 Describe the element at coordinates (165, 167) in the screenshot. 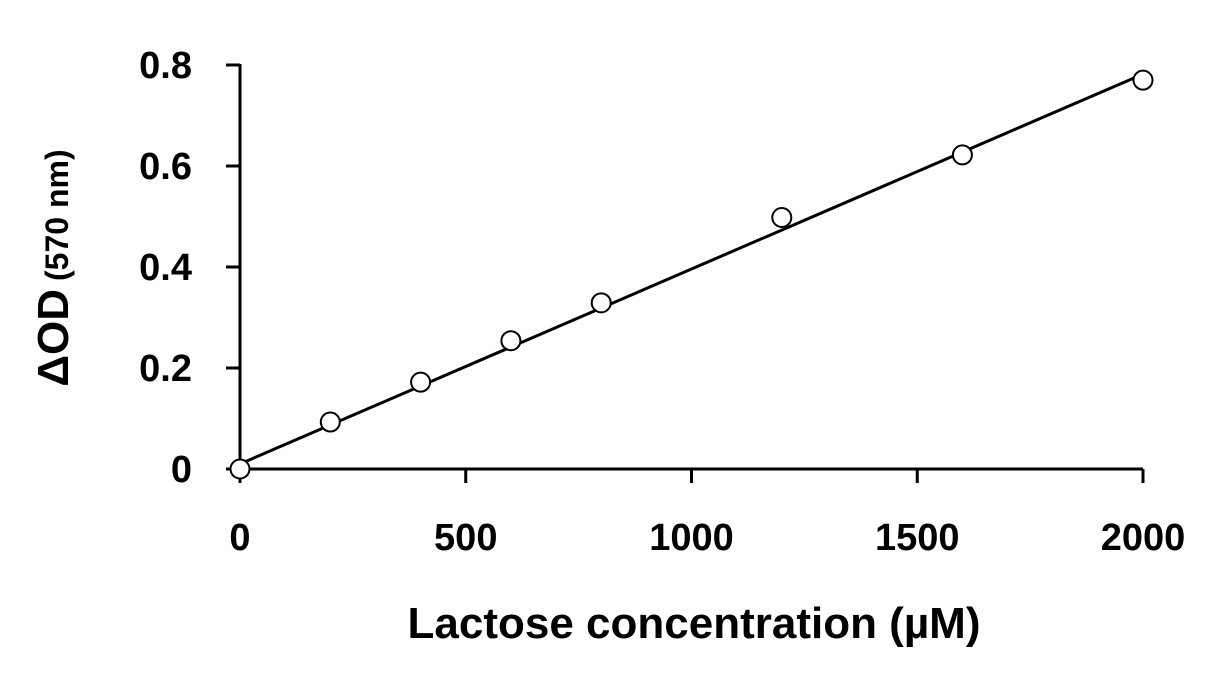

I see `y-tick-label: 0.6` at that location.